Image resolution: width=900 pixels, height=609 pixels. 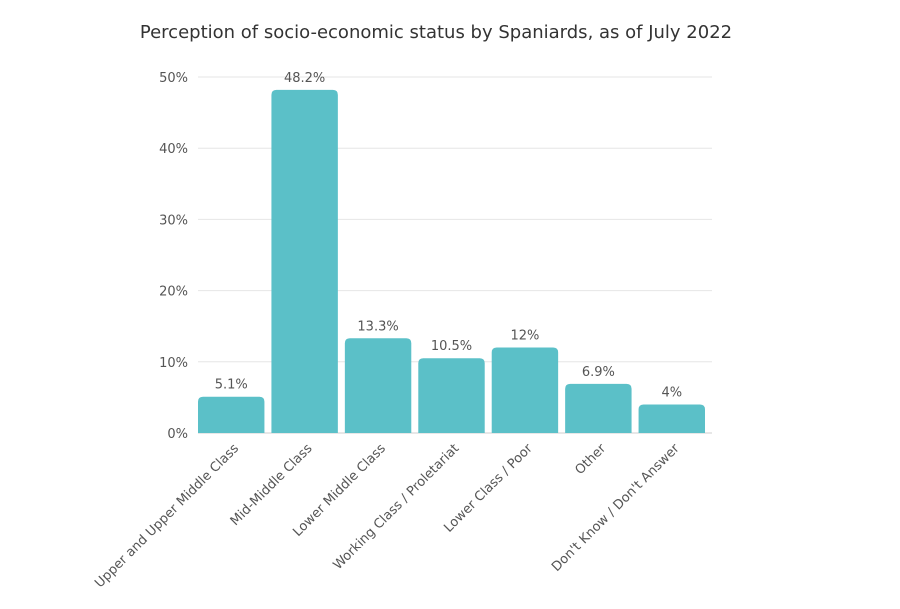 I want to click on x-category-label: Don't Know / Don't Answer, so click(x=616, y=508).